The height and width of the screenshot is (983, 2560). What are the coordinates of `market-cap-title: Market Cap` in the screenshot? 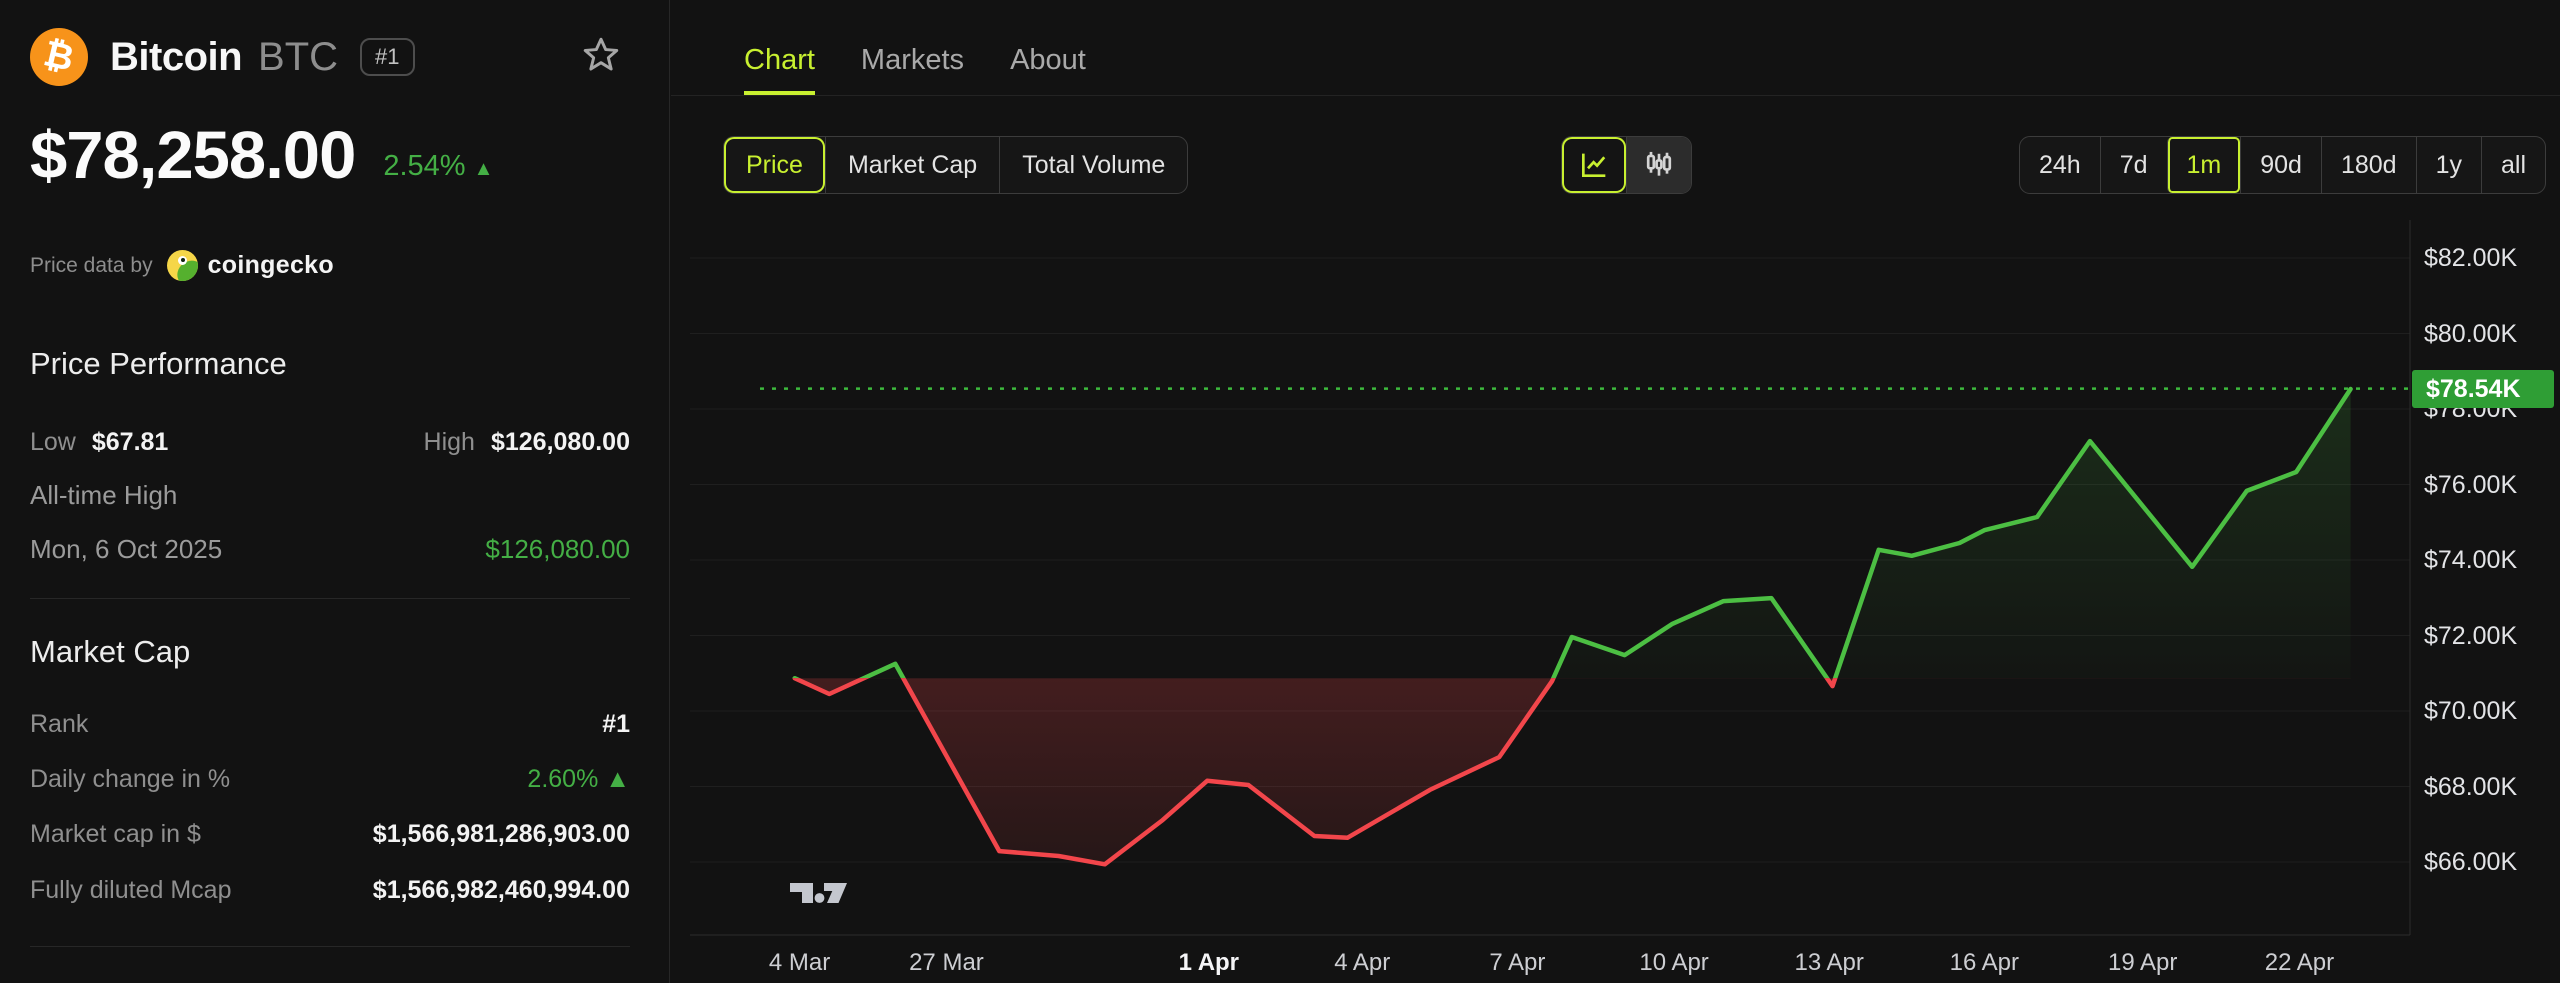 It's located at (110, 651).